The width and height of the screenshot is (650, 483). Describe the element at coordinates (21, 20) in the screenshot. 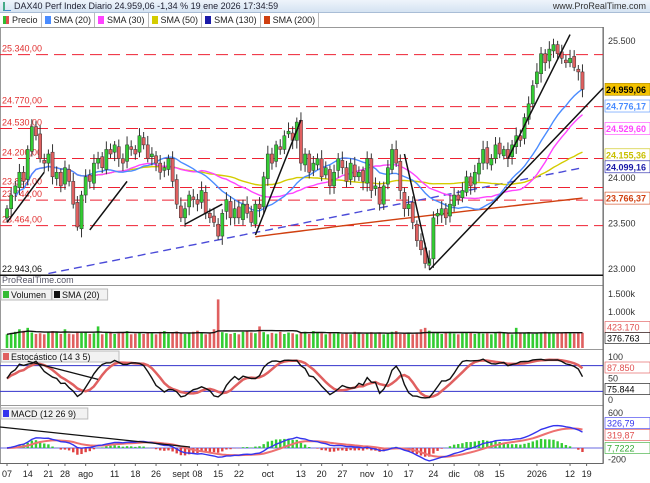

I see `legend-item: Precio` at that location.